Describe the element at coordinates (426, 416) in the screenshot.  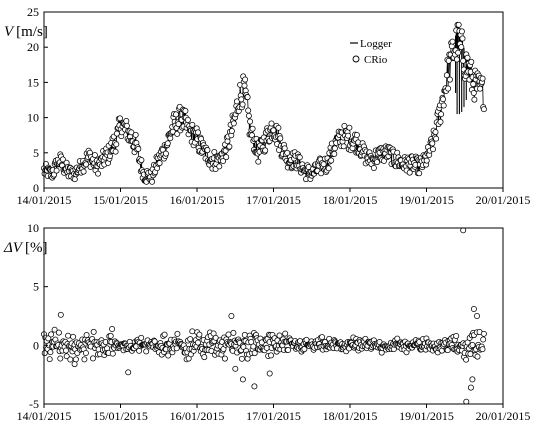
I see `deviation-x-tick-label: 19/01/2015` at that location.